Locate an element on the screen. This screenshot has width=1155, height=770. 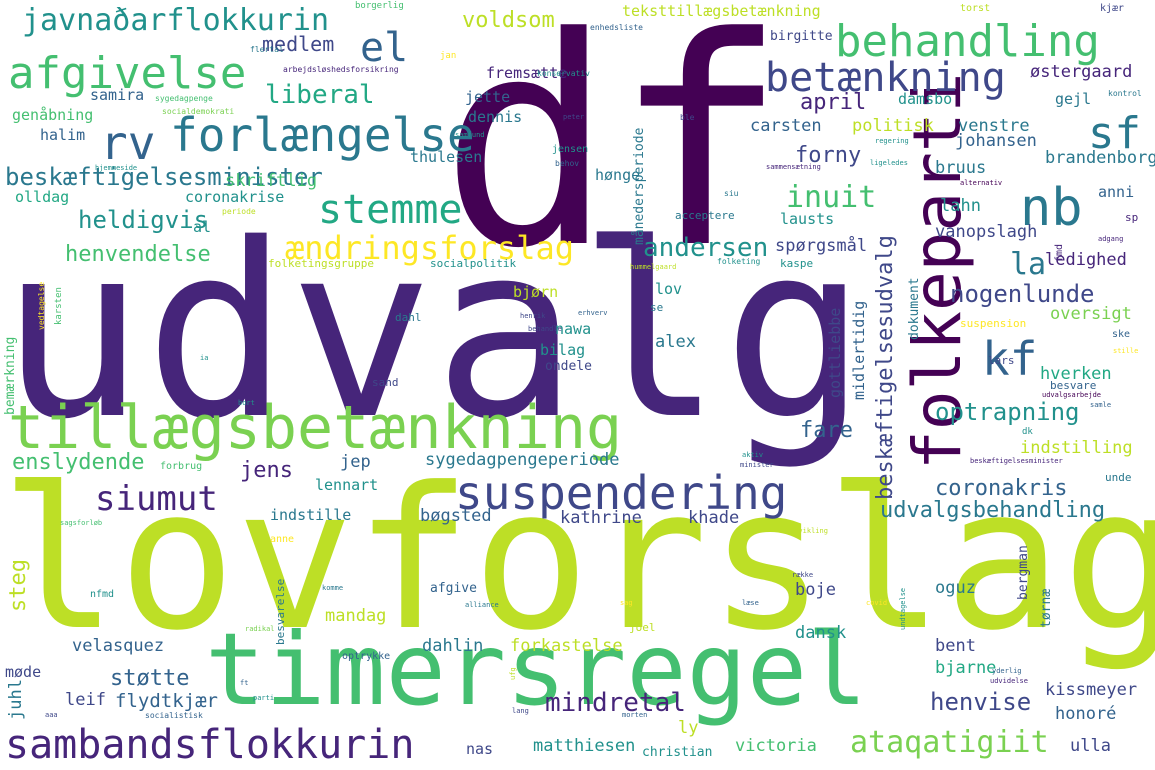
word-oversigt: oversigt is located at coordinates (1091, 314).